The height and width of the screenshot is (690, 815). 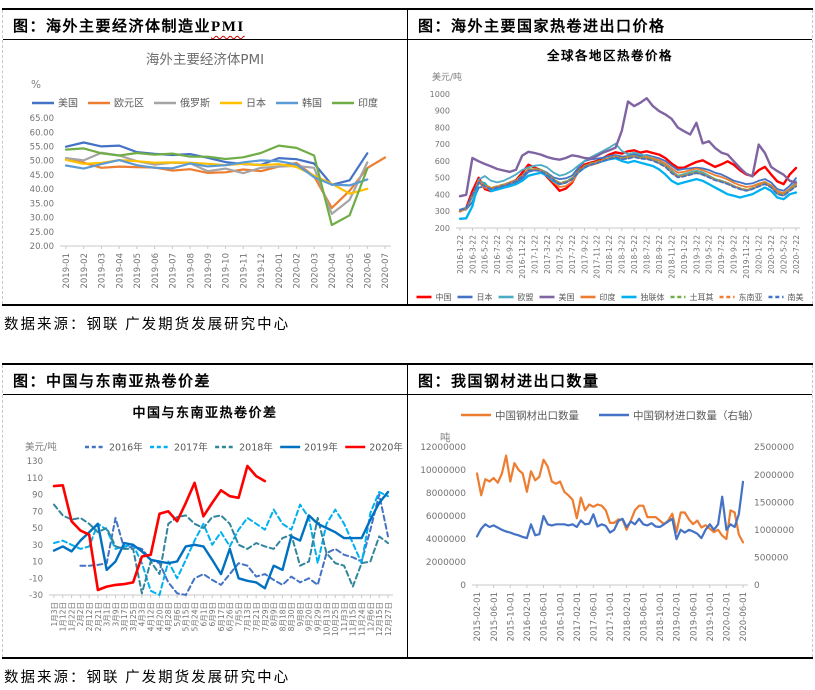 What do you see at coordinates (42, 219) in the screenshot?
I see `y-tick-label: 30.00` at bounding box center [42, 219].